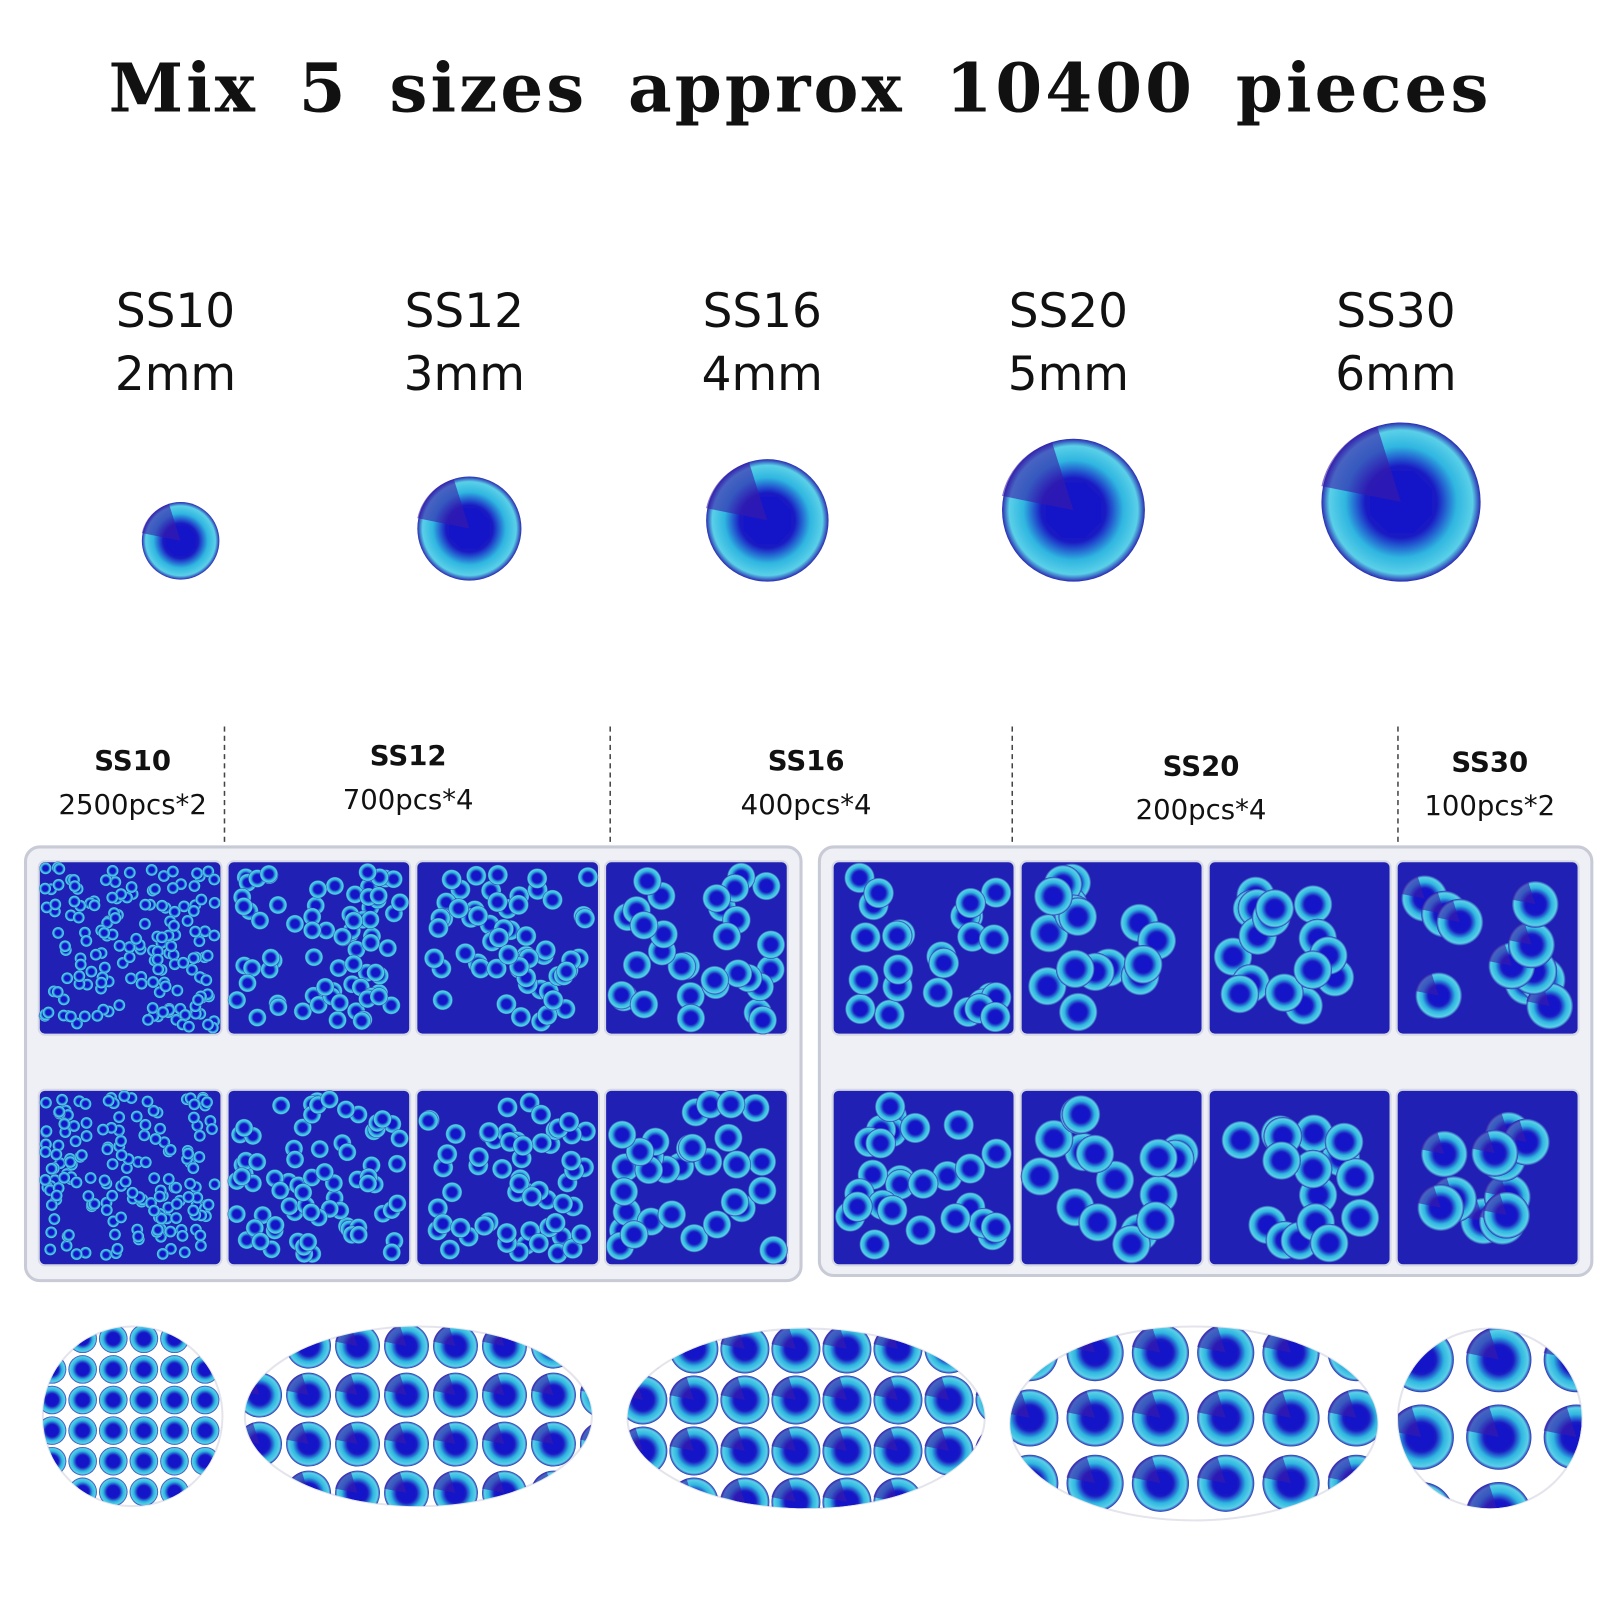 Image resolution: width=1600 pixels, height=1600 pixels. What do you see at coordinates (132, 1416) in the screenshot?
I see `oval-frame` at bounding box center [132, 1416].